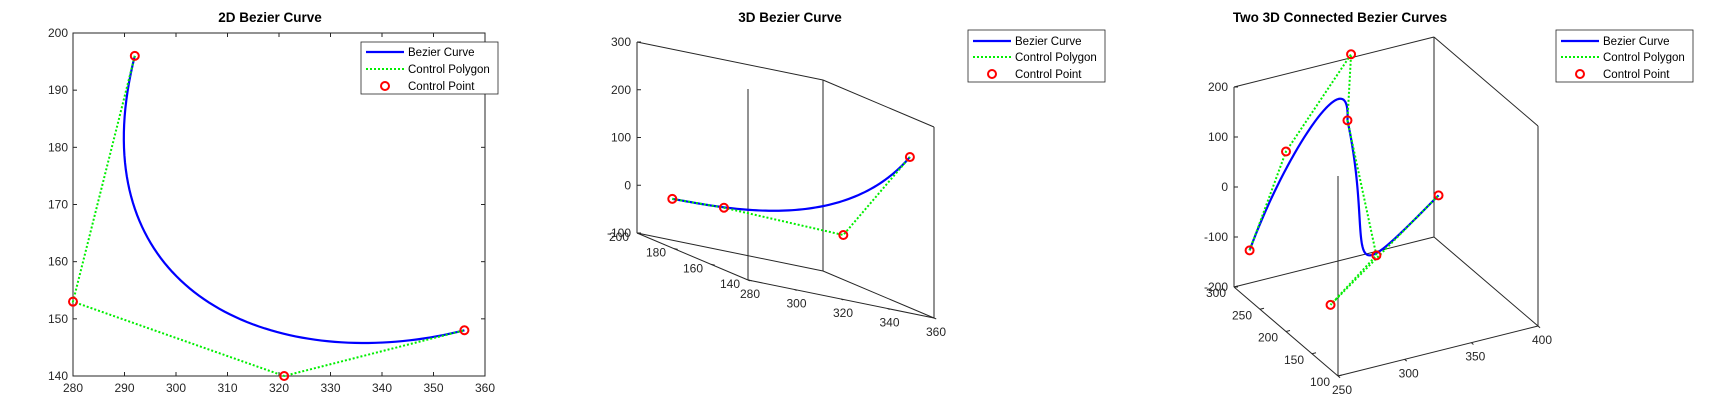  What do you see at coordinates (270, 17) in the screenshot?
I see `chart-2d-title: 2D Bezier Curve` at bounding box center [270, 17].